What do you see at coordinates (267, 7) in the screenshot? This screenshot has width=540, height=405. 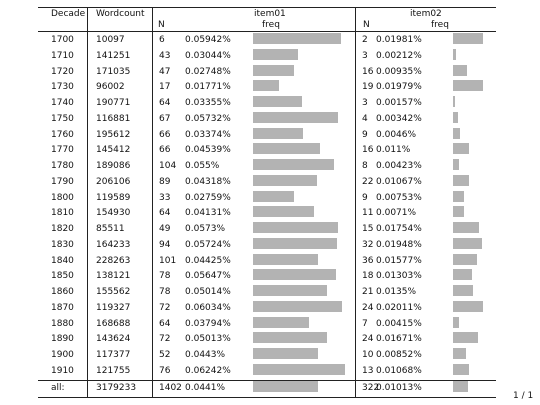 I see `top-rule` at bounding box center [267, 7].